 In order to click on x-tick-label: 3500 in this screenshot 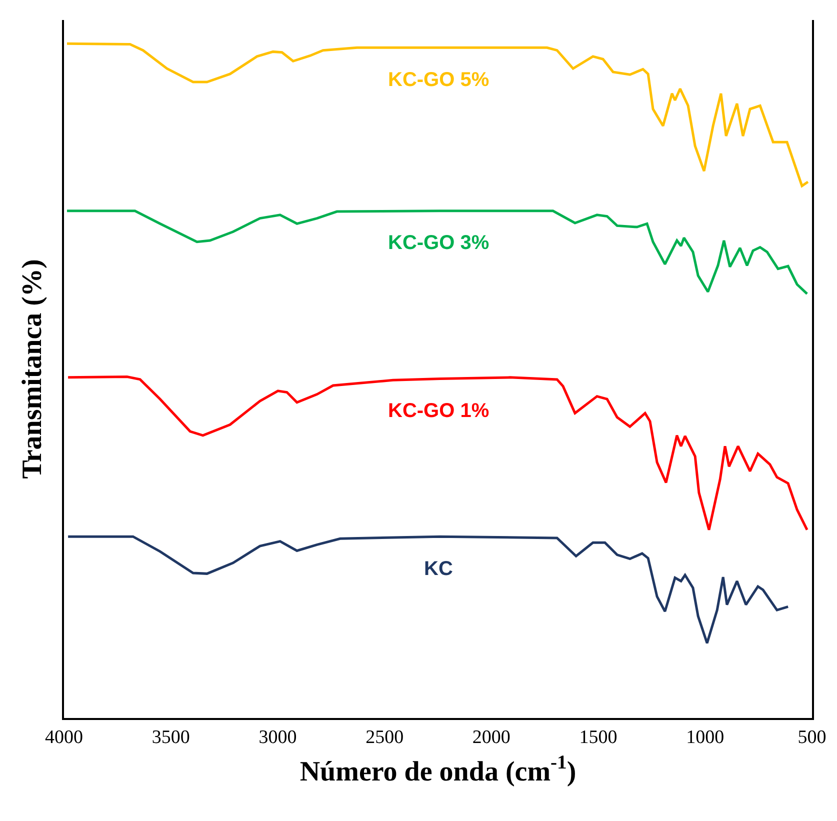, I will do `click(171, 737)`.